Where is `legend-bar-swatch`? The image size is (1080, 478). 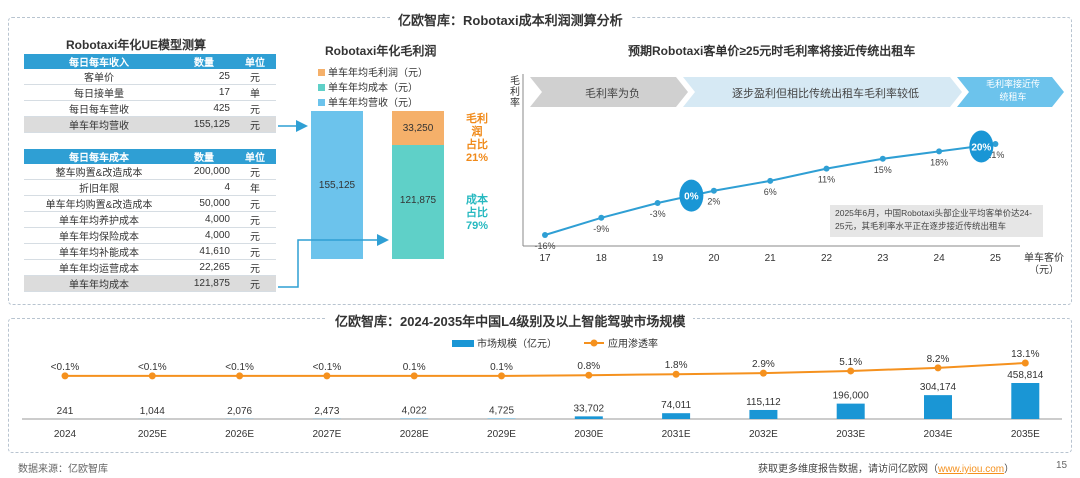 legend-bar-swatch is located at coordinates (463, 343).